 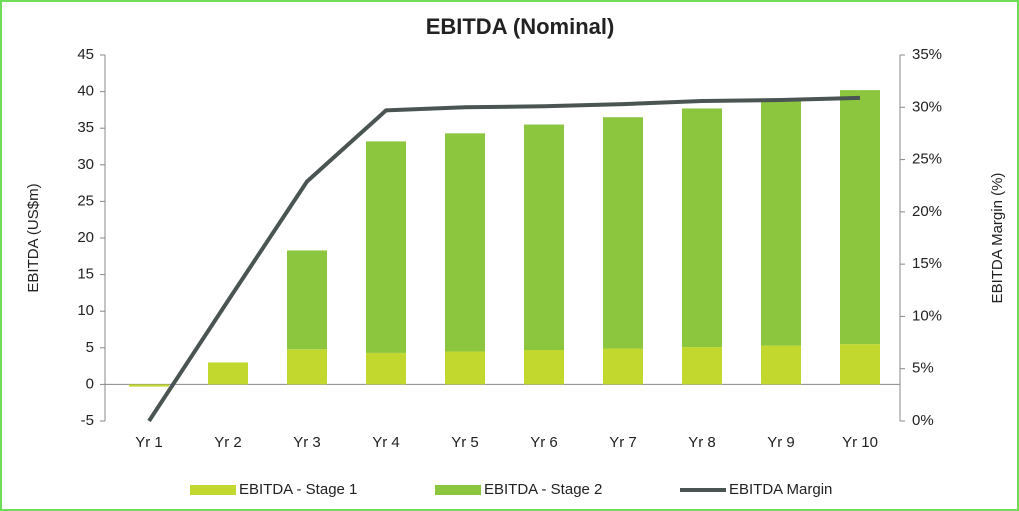 I want to click on legend-label: EBITDA - Stage 2, so click(x=543, y=489).